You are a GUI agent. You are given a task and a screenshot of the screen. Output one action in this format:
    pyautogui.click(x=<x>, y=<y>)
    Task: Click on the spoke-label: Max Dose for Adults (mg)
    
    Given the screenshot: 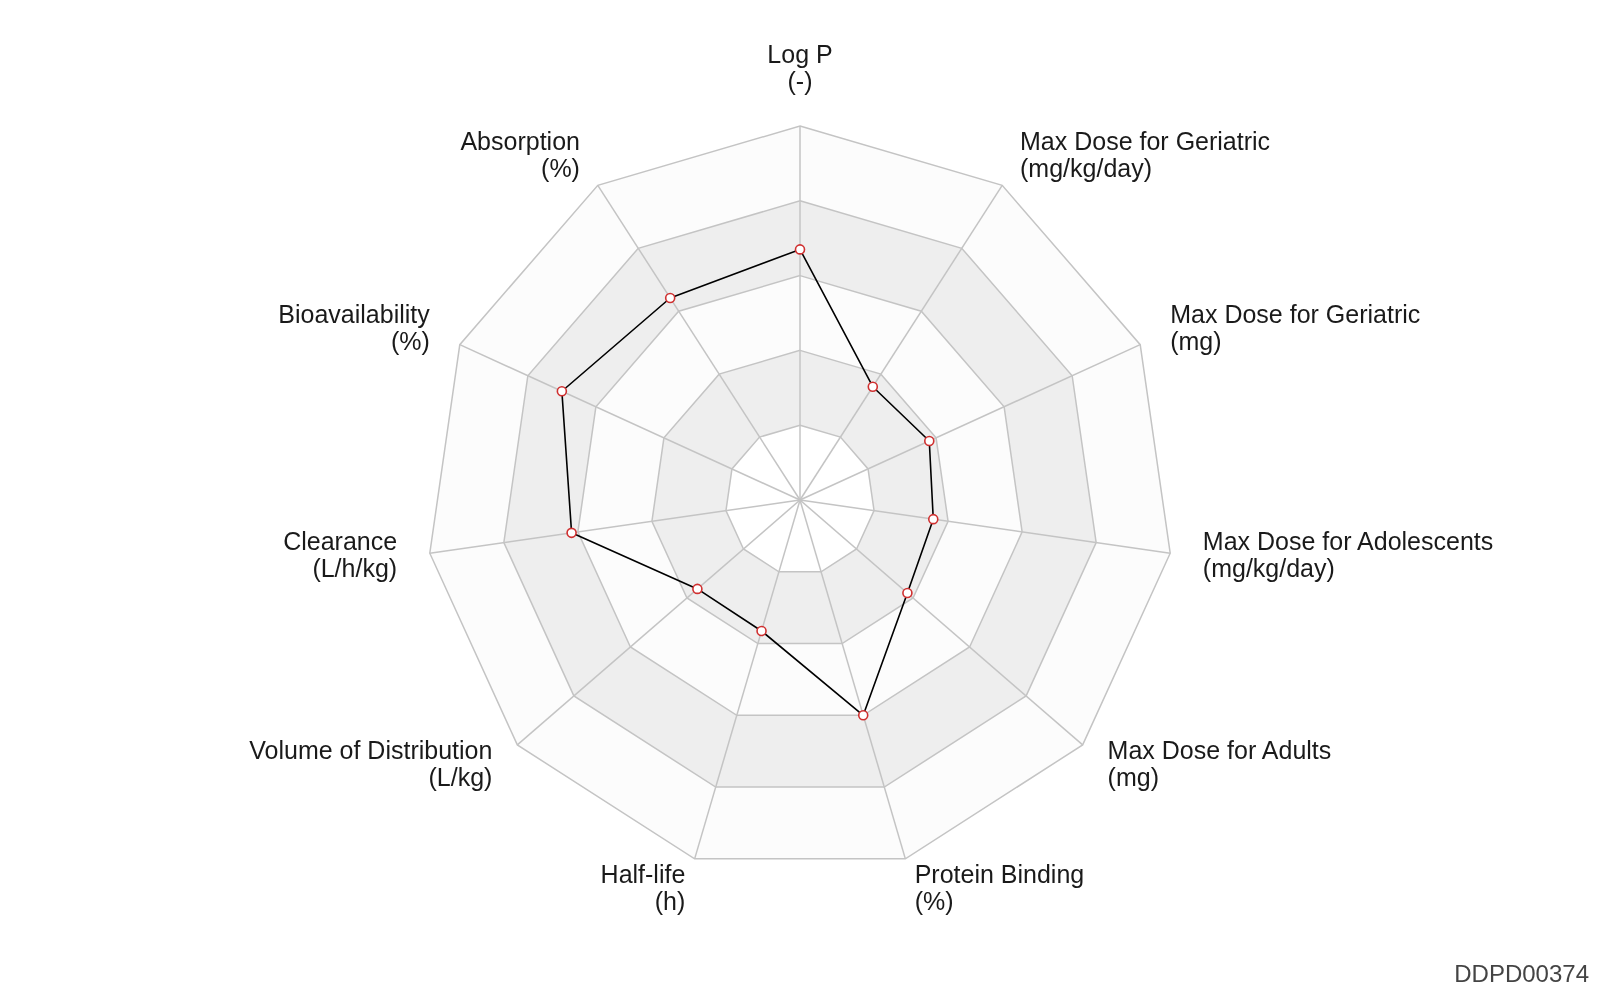 What is the action you would take?
    pyautogui.click(x=1219, y=764)
    